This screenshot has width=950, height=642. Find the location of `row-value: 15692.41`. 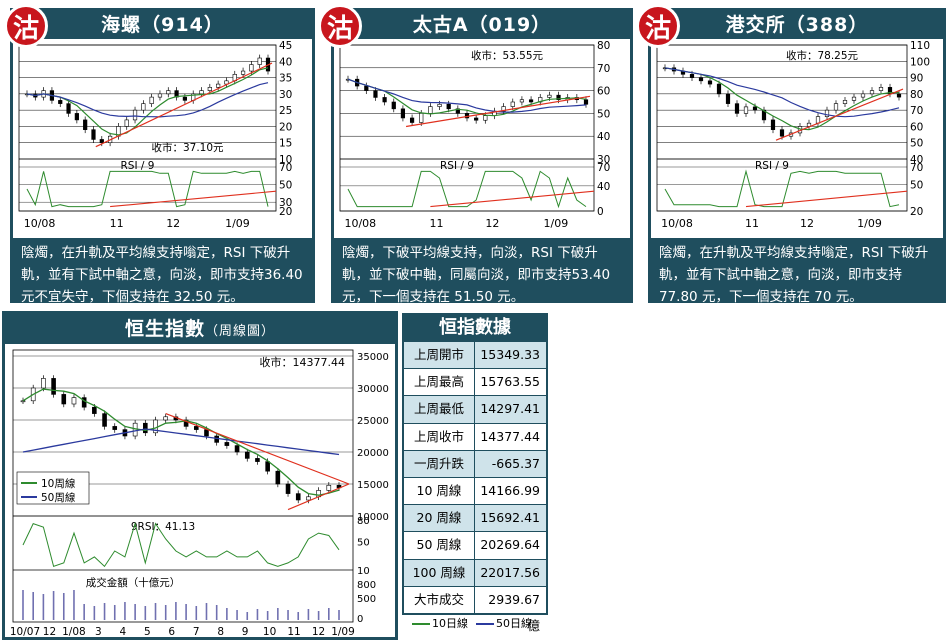

row-value: 15692.41 is located at coordinates (510, 518).